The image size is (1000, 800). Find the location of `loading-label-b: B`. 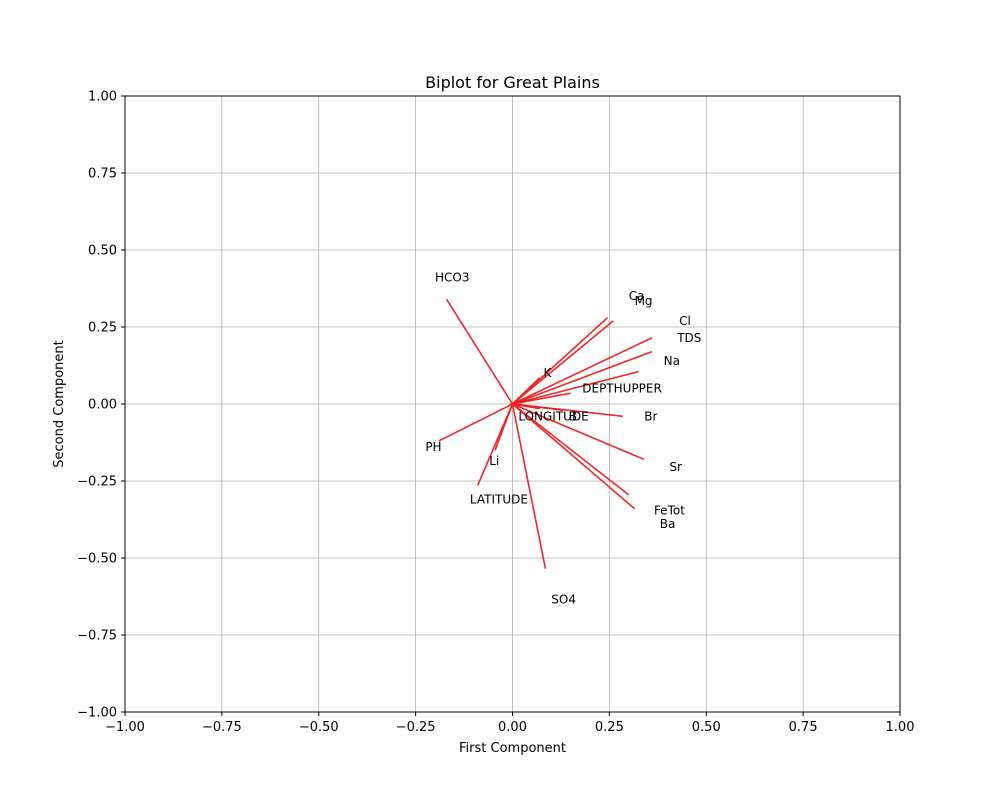

loading-label-b: B is located at coordinates (573, 416).